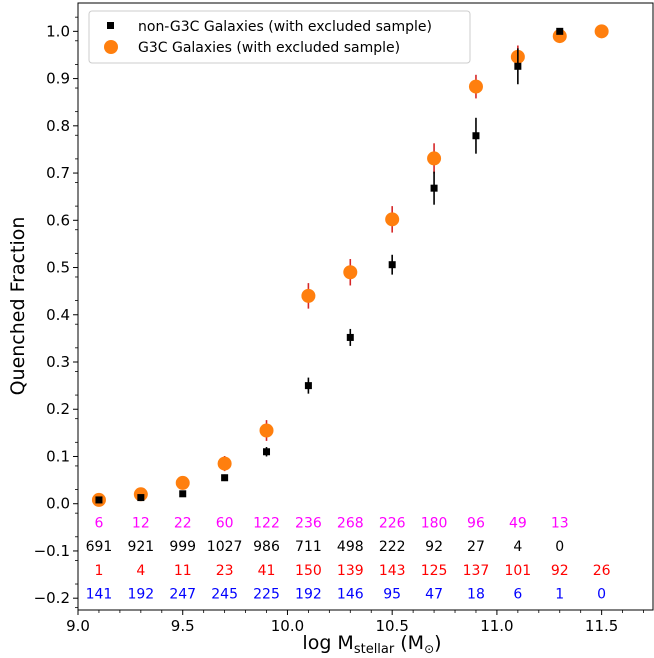 The image size is (654, 658). Describe the element at coordinates (58, 315) in the screenshot. I see `y-tick-label: 0.4` at that location.